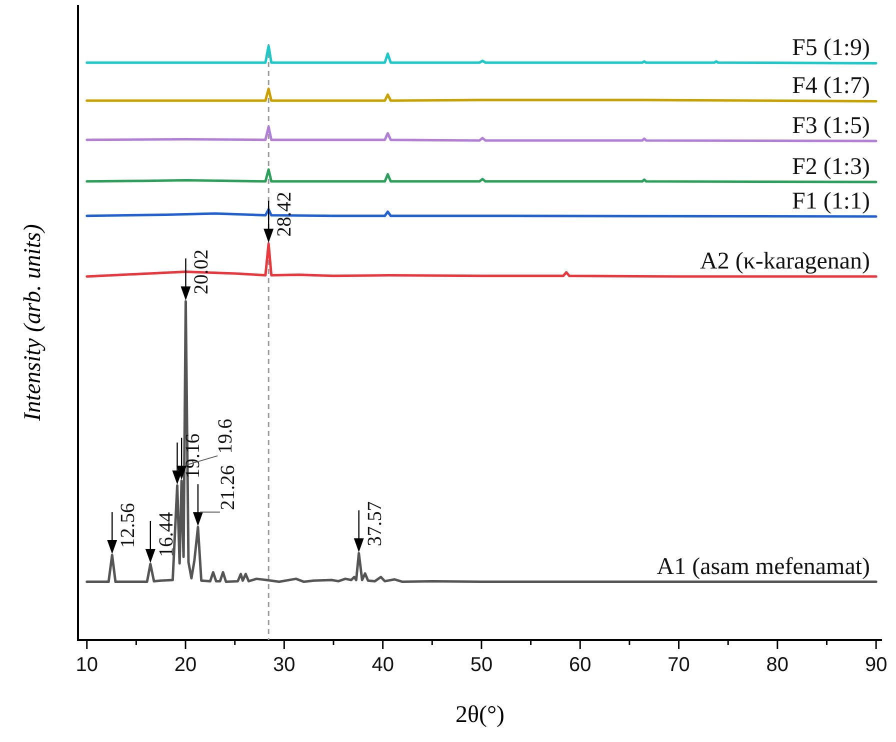 The width and height of the screenshot is (896, 742). Describe the element at coordinates (831, 126) in the screenshot. I see `series-label: F3 (1:5)` at that location.